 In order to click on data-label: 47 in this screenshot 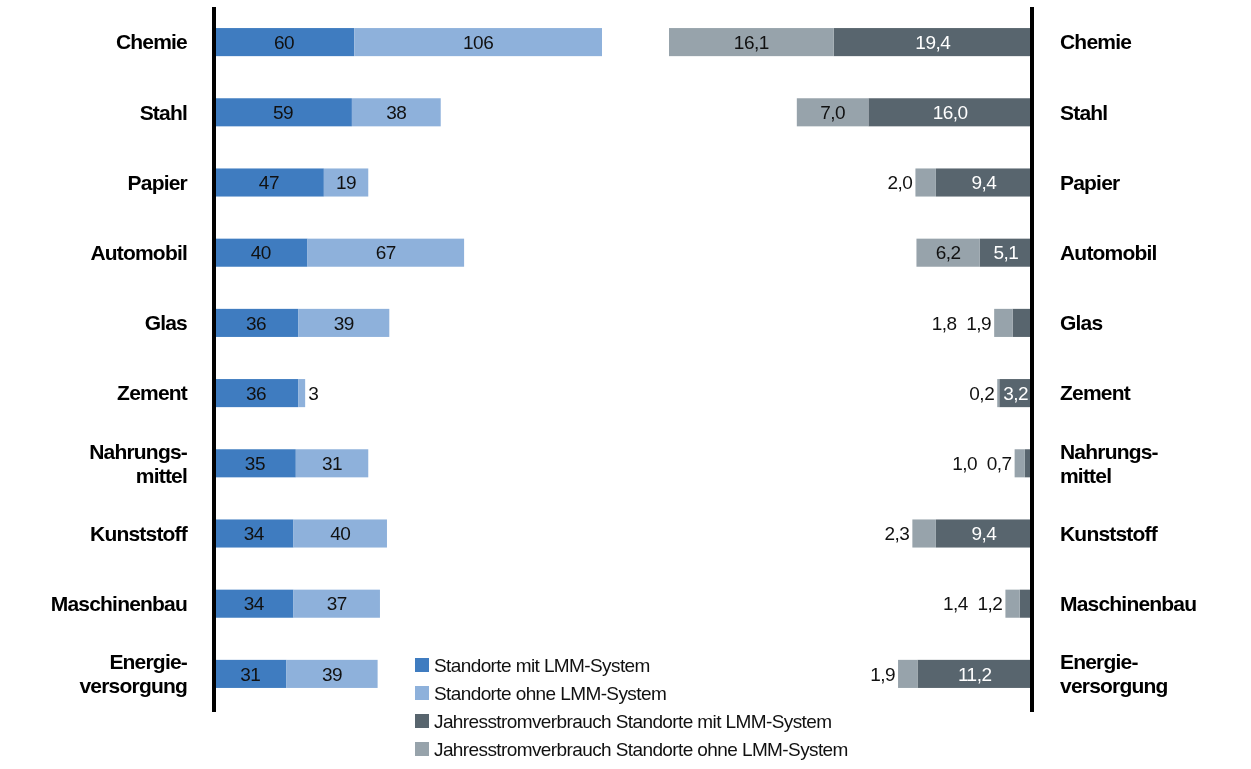, I will do `click(268, 183)`.